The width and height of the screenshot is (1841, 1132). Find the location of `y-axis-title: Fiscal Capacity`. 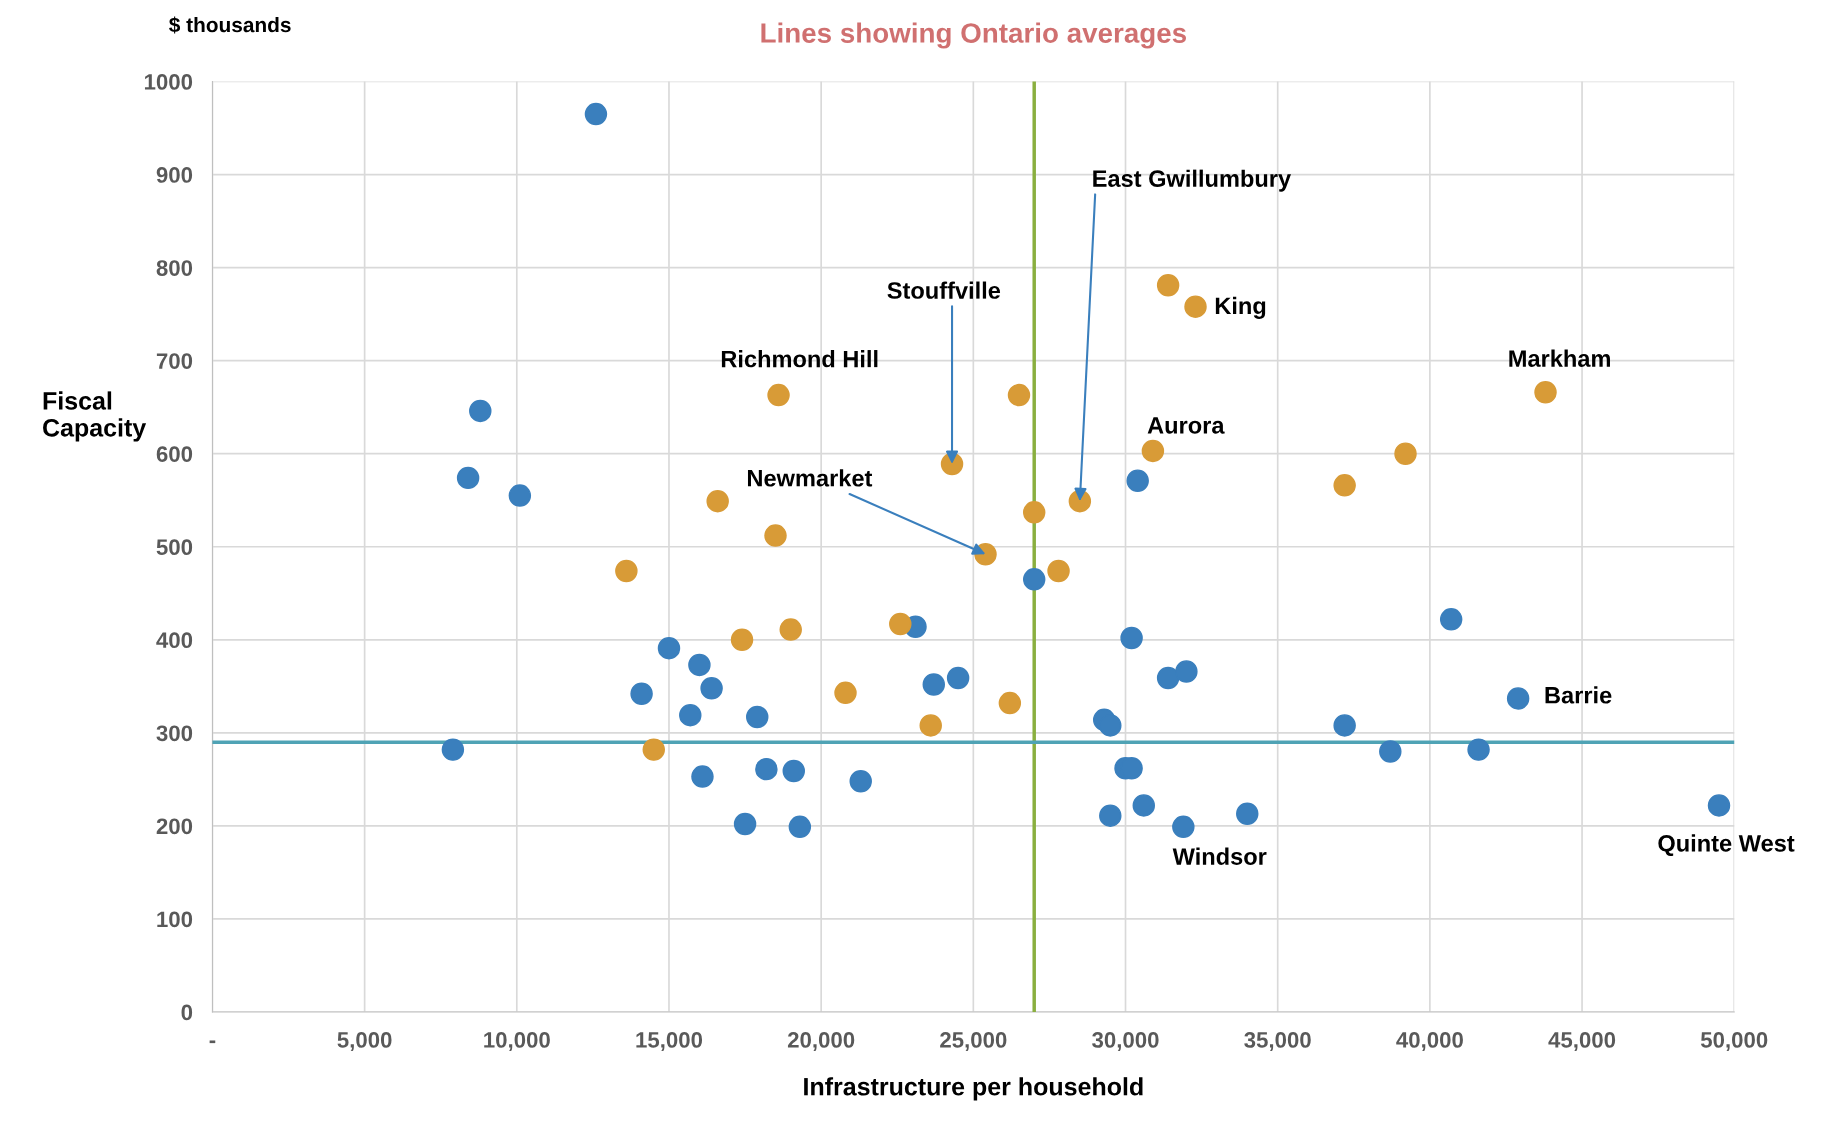

y-axis-title: Fiscal Capacity is located at coordinates (95, 416).